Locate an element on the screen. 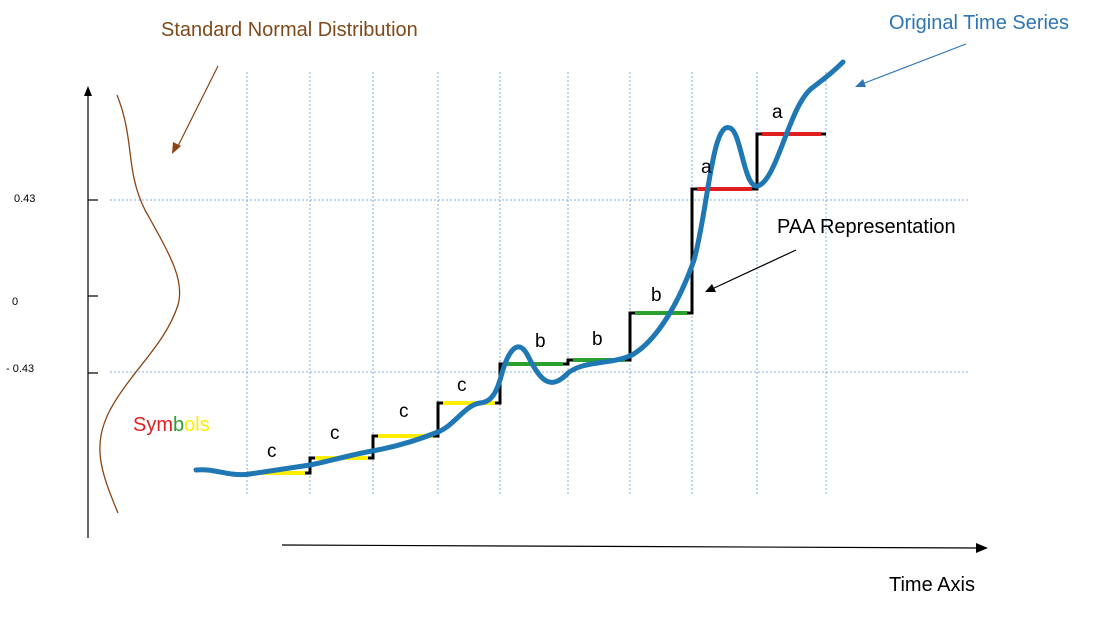 Image resolution: width=1097 pixels, height=625 pixels. symbols-label-part-red: Sym is located at coordinates (153, 425).